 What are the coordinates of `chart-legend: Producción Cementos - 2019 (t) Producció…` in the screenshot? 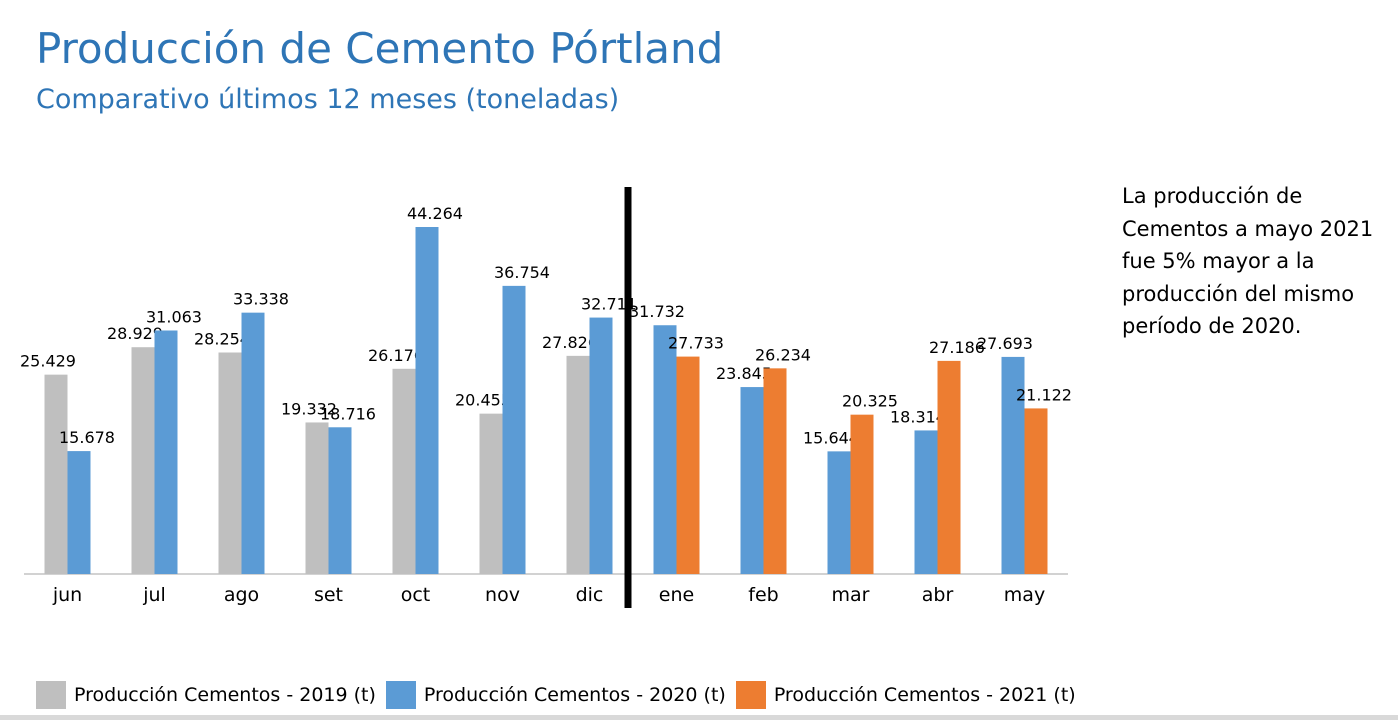 It's located at (556, 695).